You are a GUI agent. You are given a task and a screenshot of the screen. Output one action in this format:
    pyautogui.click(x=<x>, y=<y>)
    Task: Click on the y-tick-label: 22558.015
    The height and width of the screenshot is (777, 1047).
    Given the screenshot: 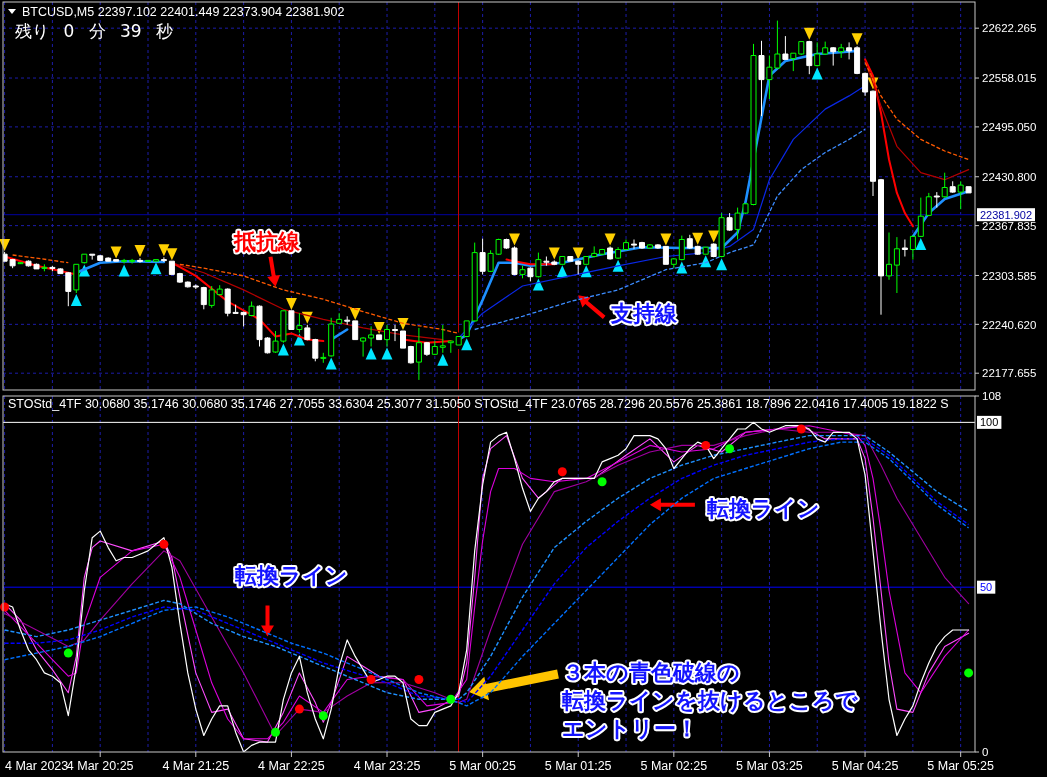 What is the action you would take?
    pyautogui.click(x=1009, y=78)
    